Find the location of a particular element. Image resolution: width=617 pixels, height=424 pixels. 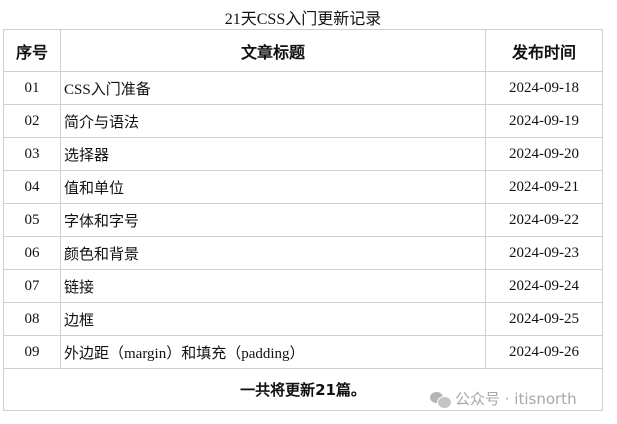

wechat-icon is located at coordinates (441, 400).